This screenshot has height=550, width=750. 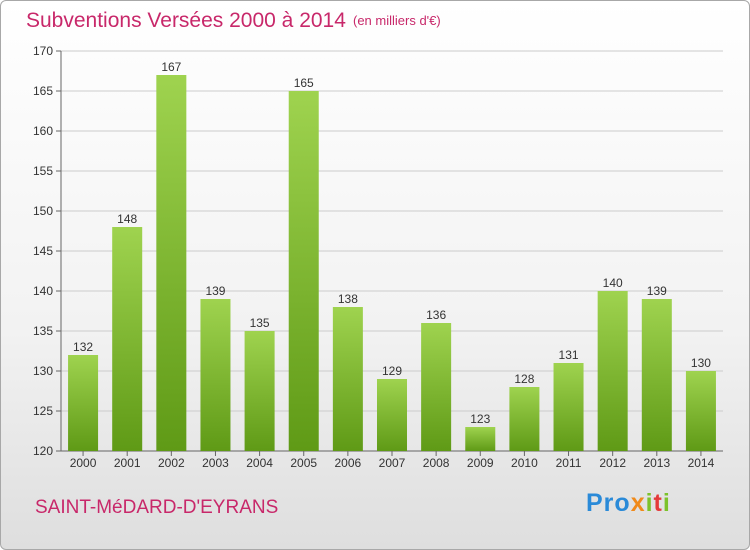 I want to click on data-label: 135, so click(x=260, y=323).